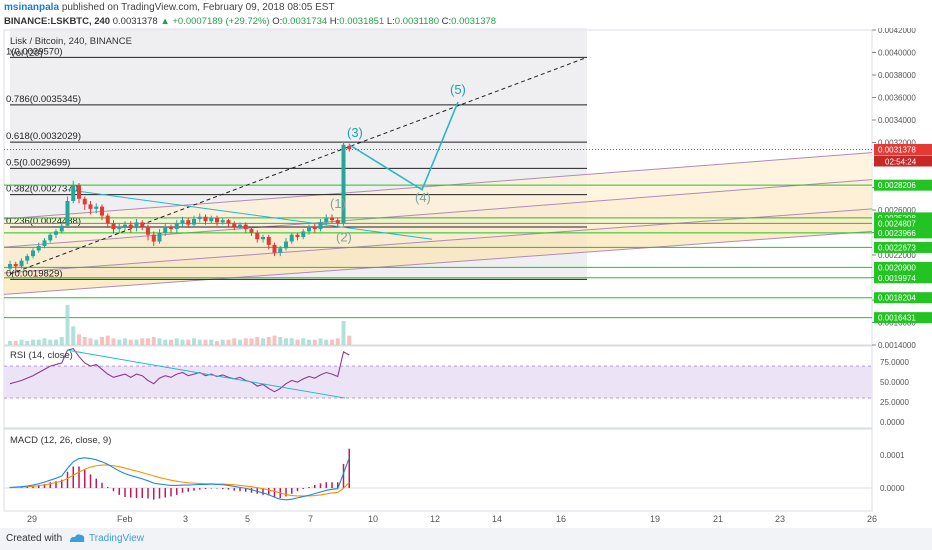 This screenshot has width=932, height=550. What do you see at coordinates (416, 21) in the screenshot?
I see `low-value: 0.0031180` at bounding box center [416, 21].